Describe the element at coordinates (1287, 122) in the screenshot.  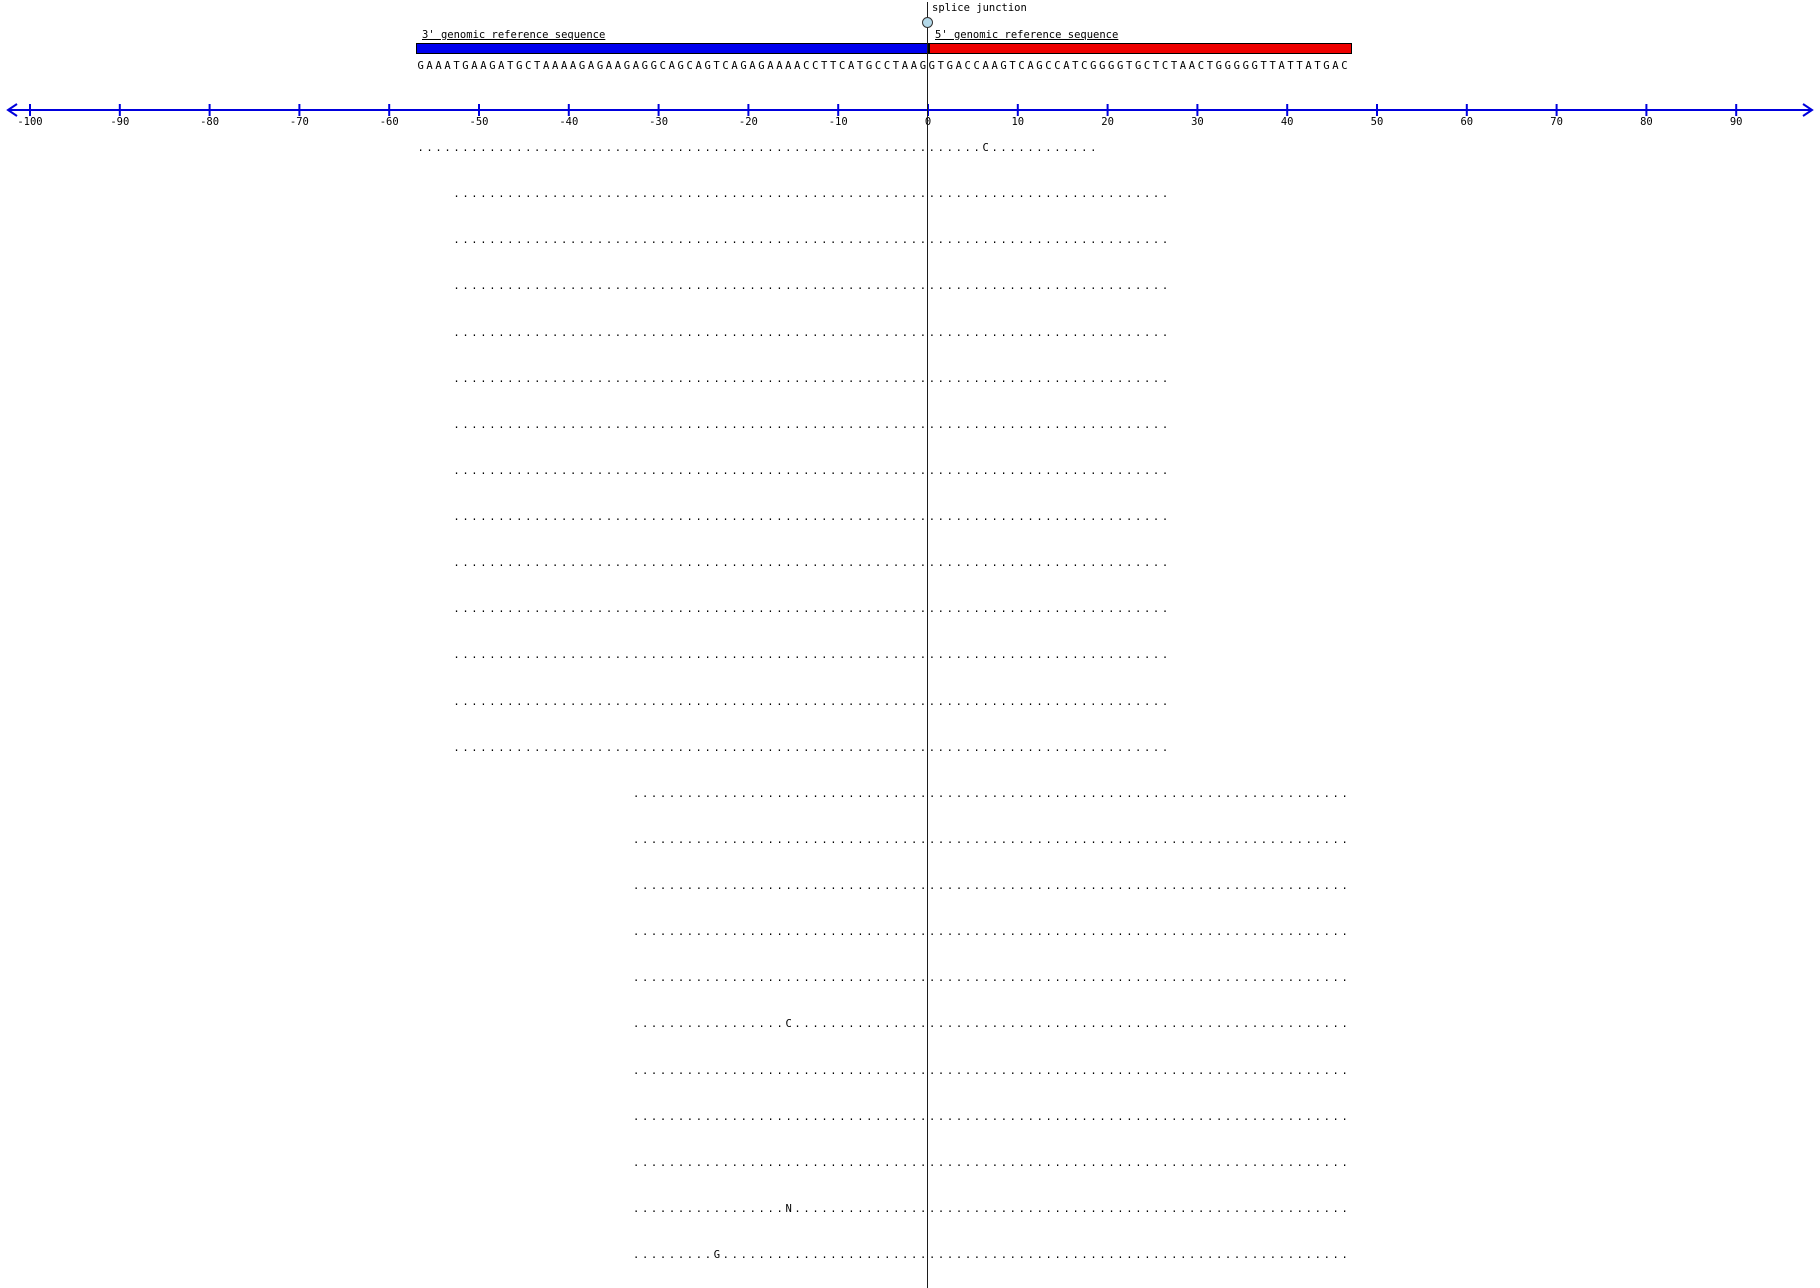
I see `axis-tick-label: 40` at that location.